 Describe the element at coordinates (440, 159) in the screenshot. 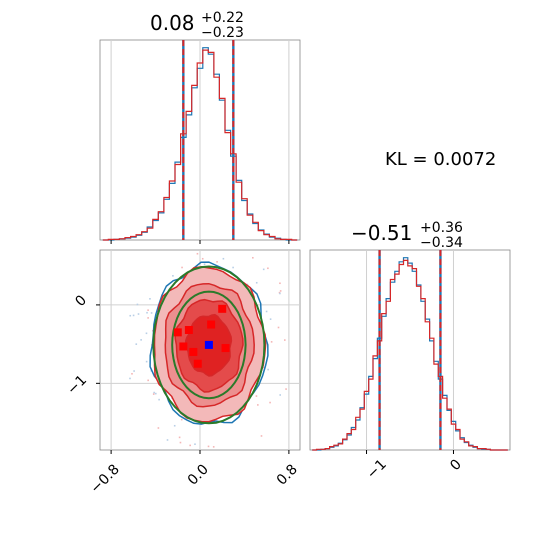

I see `kl-annotation: KL = 0.0072` at that location.